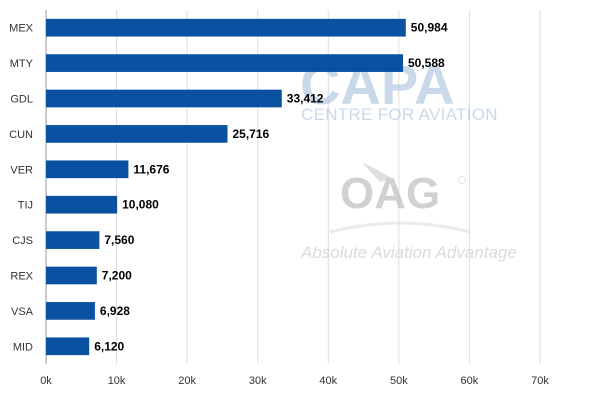 The image size is (600, 400). Describe the element at coordinates (258, 381) in the screenshot. I see `x-tick-label: 30k` at that location.